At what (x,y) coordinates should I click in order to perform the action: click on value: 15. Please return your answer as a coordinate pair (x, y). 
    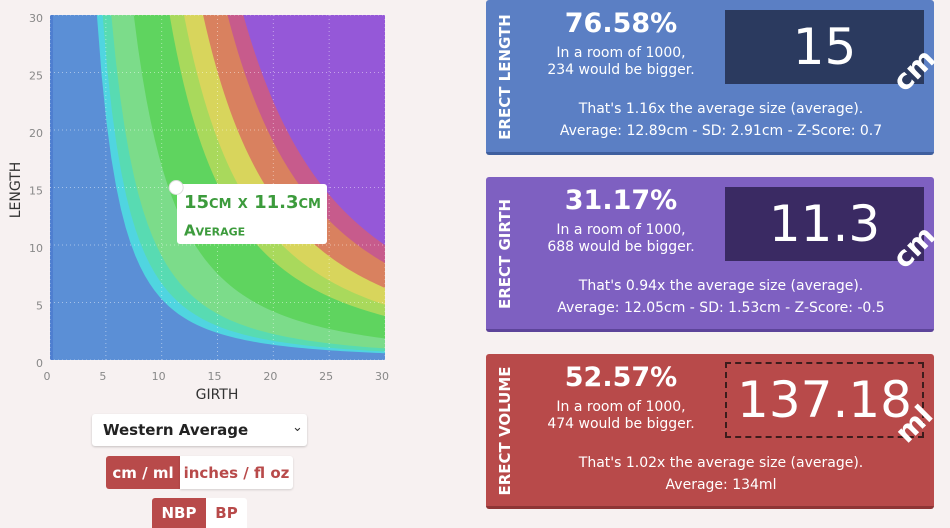
    Looking at the image, I should click on (824, 47).